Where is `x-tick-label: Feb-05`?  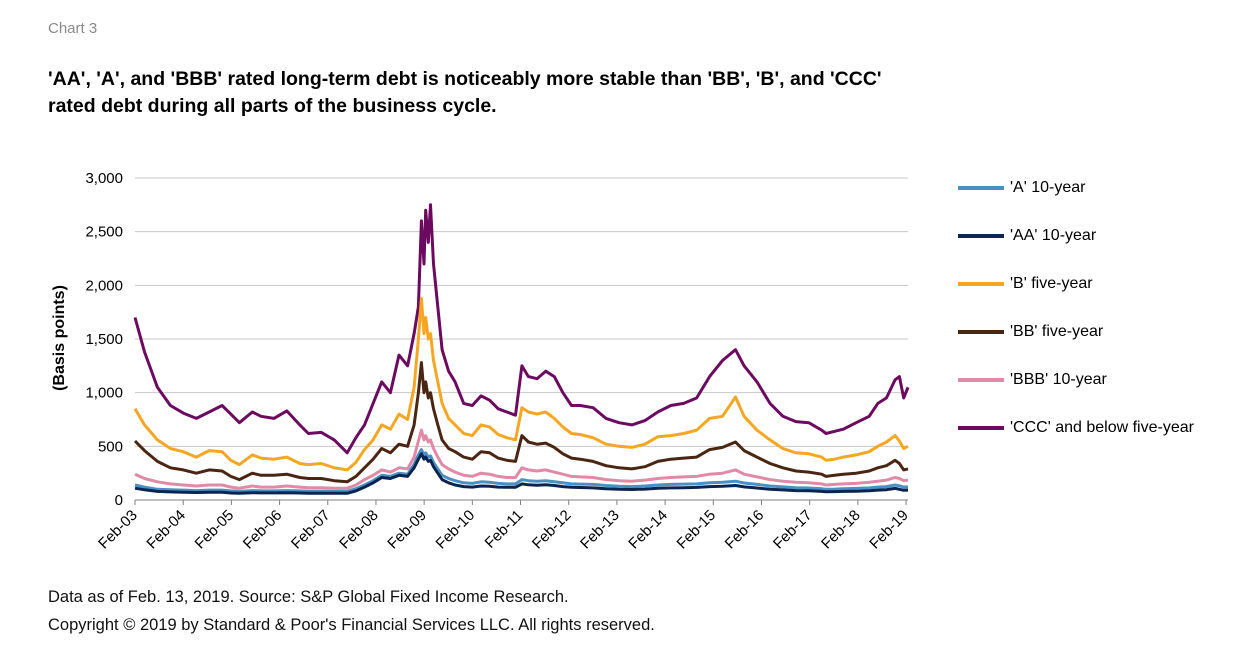
x-tick-label: Feb-05 is located at coordinates (215, 530).